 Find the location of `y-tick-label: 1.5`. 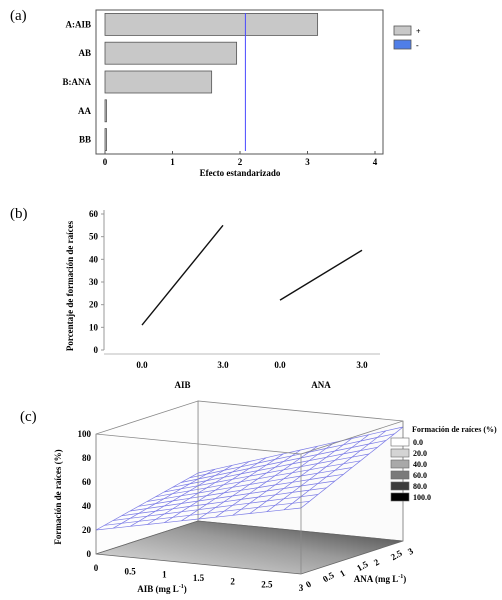

y-tick-label: 1.5 is located at coordinates (362, 566).